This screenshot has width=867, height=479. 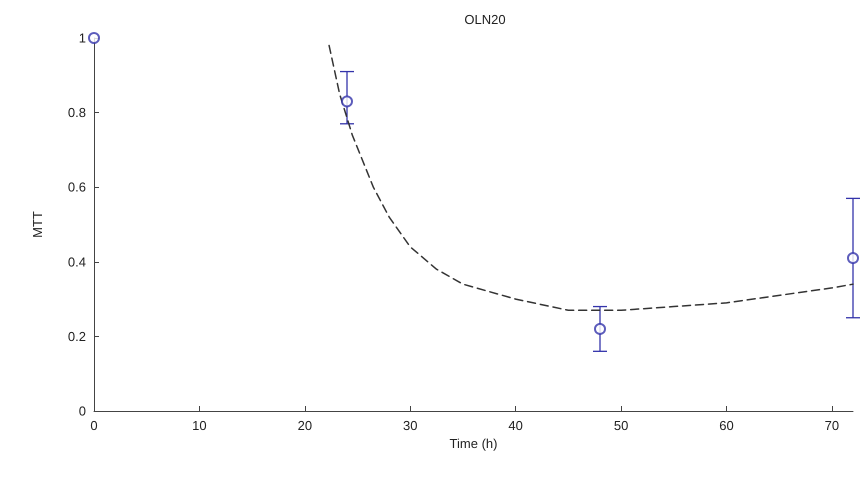 What do you see at coordinates (410, 425) in the screenshot?
I see `x-tick-label: 30` at bounding box center [410, 425].